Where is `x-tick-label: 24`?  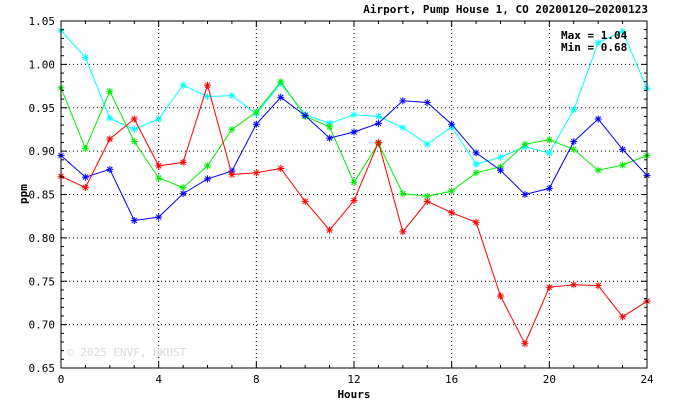
x-tick-label: 24 is located at coordinates (647, 379).